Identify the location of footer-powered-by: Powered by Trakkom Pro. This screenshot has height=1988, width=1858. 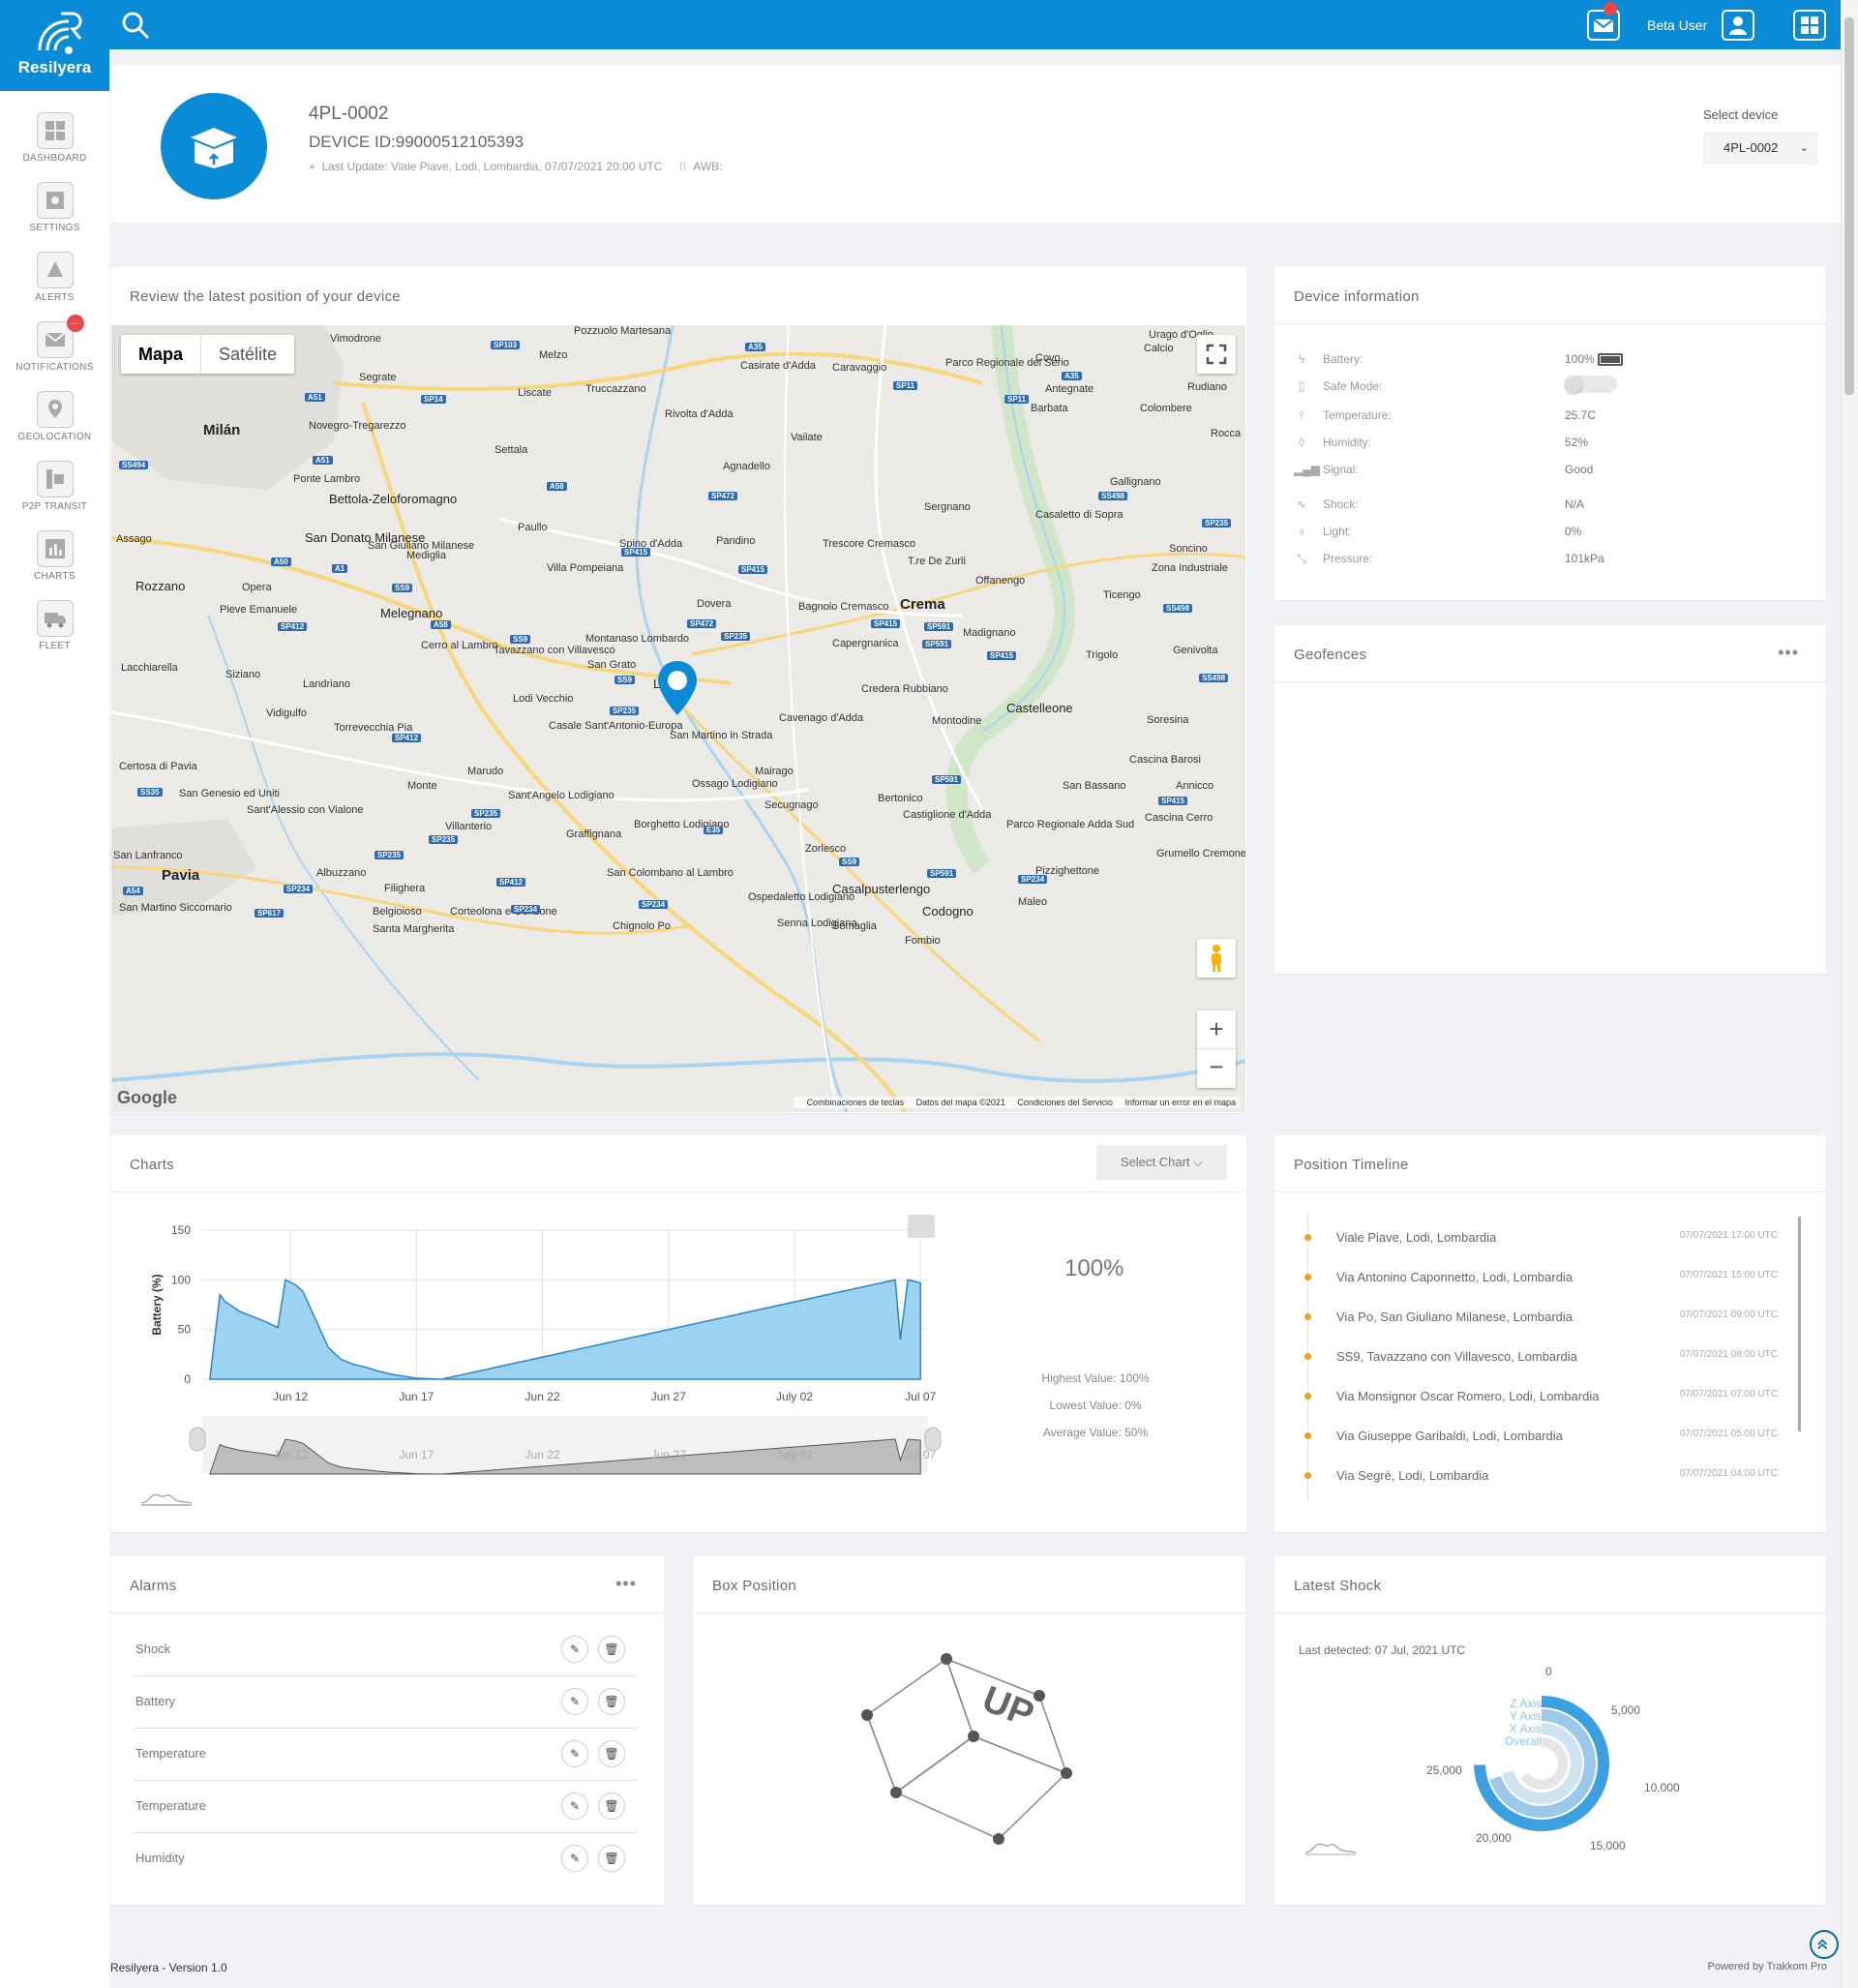
(1767, 1967).